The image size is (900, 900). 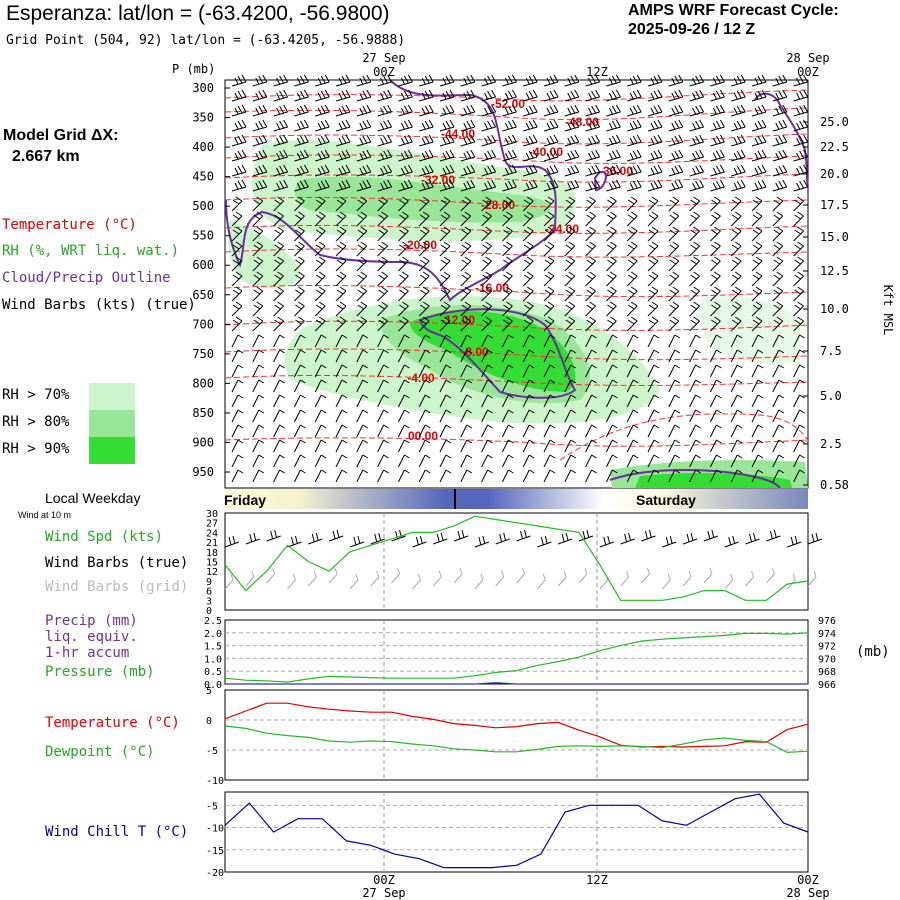 What do you see at coordinates (92, 498) in the screenshot?
I see `weekday-axis-label: Local Weekday` at bounding box center [92, 498].